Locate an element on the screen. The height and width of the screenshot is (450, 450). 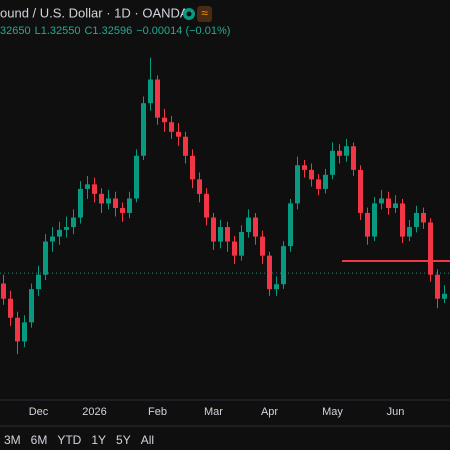
delay-icon-glyph: ≈ is located at coordinates (204, 13).